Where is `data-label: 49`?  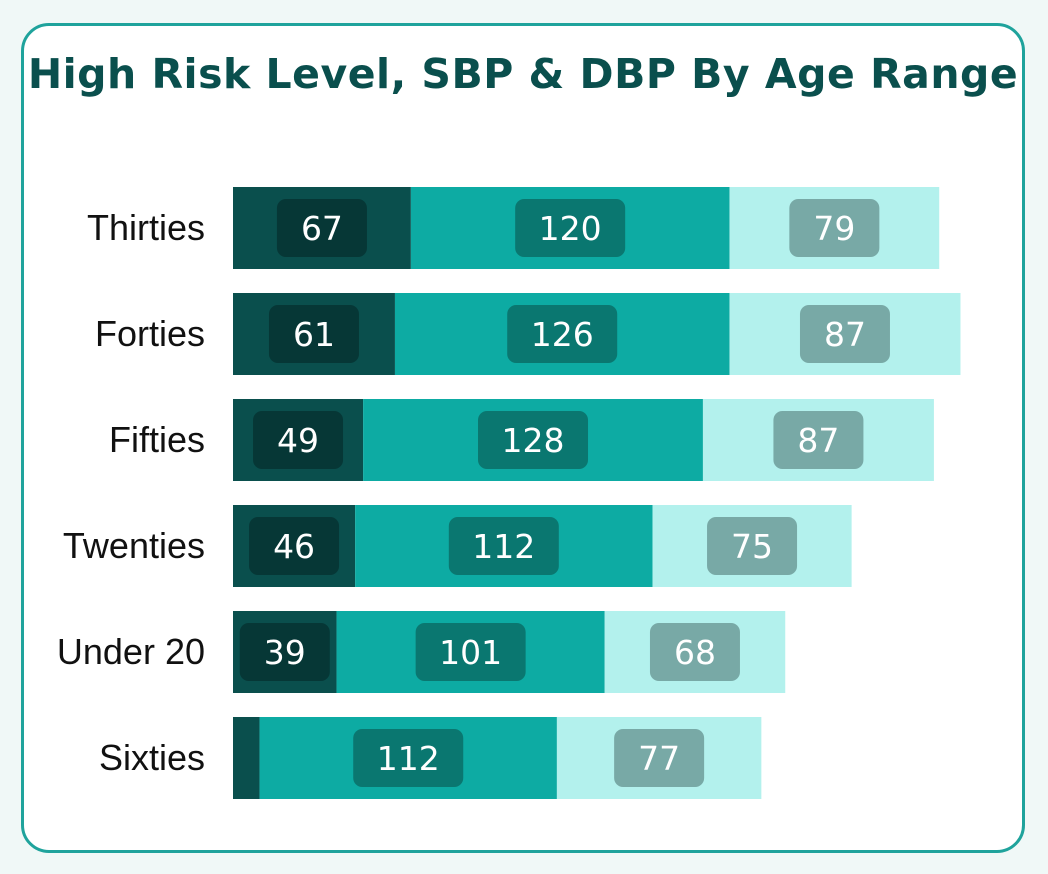 data-label: 49 is located at coordinates (298, 440).